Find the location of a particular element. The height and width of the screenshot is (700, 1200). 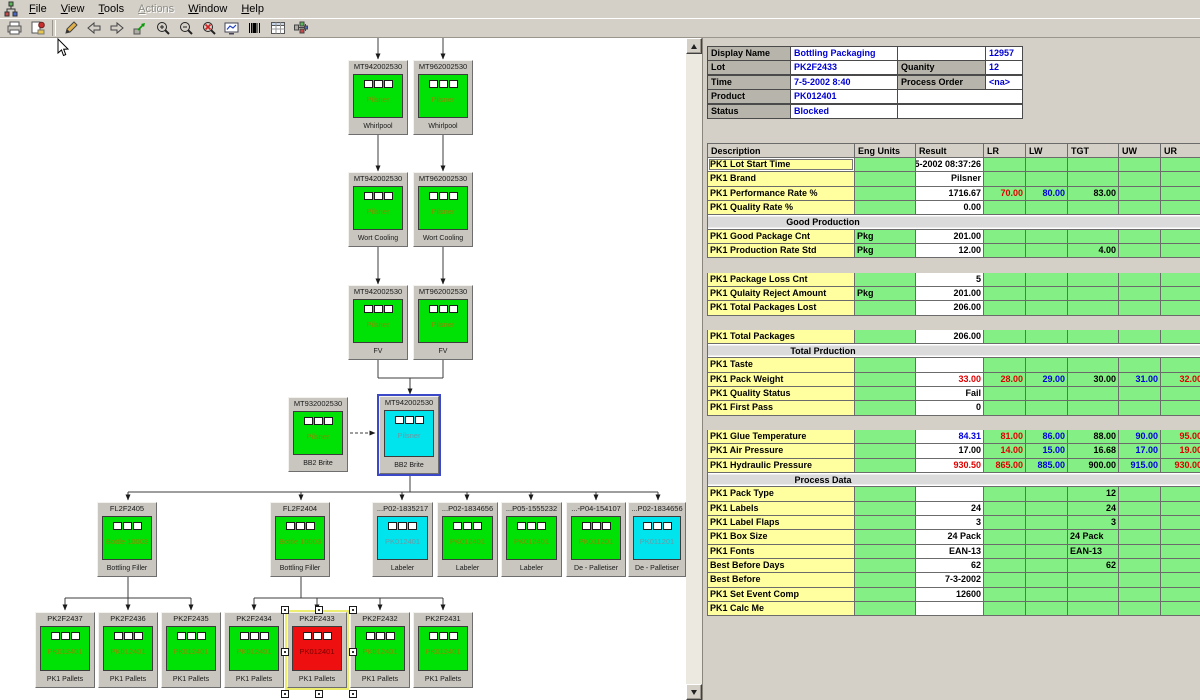

menu-item-tools: Tools is located at coordinates (111, 8).